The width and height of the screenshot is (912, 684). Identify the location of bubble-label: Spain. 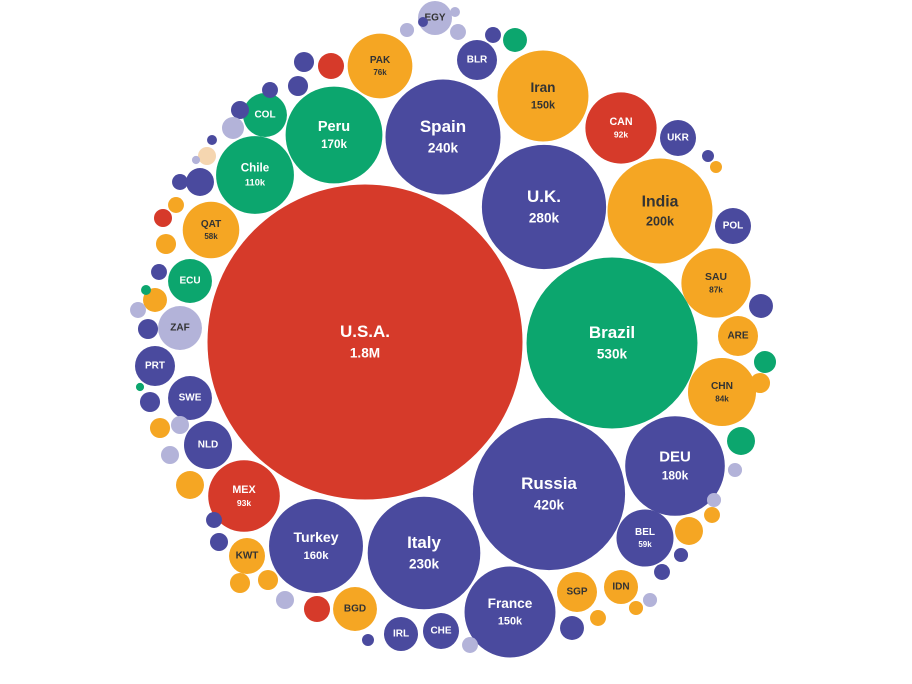
(443, 126).